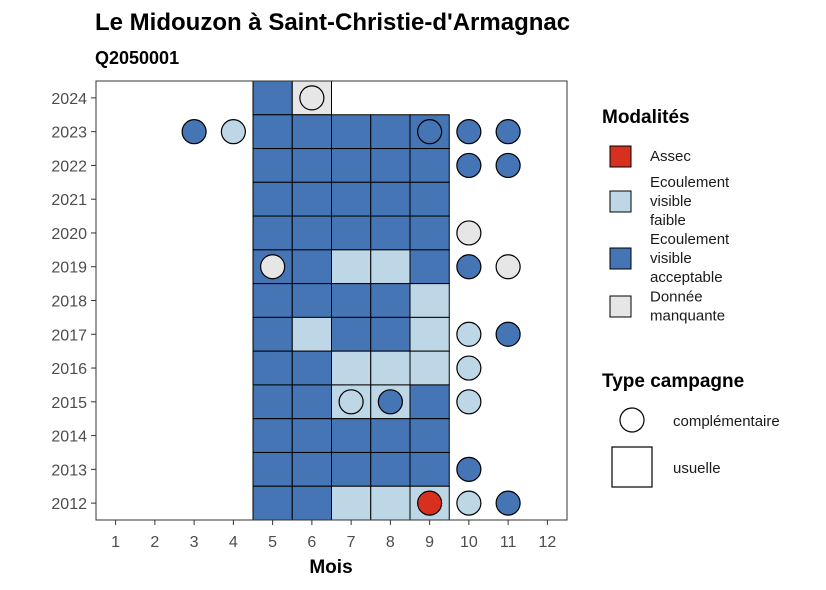 This screenshot has width=826, height=590. I want to click on y-tick-label-2021: 2021, so click(69, 200).